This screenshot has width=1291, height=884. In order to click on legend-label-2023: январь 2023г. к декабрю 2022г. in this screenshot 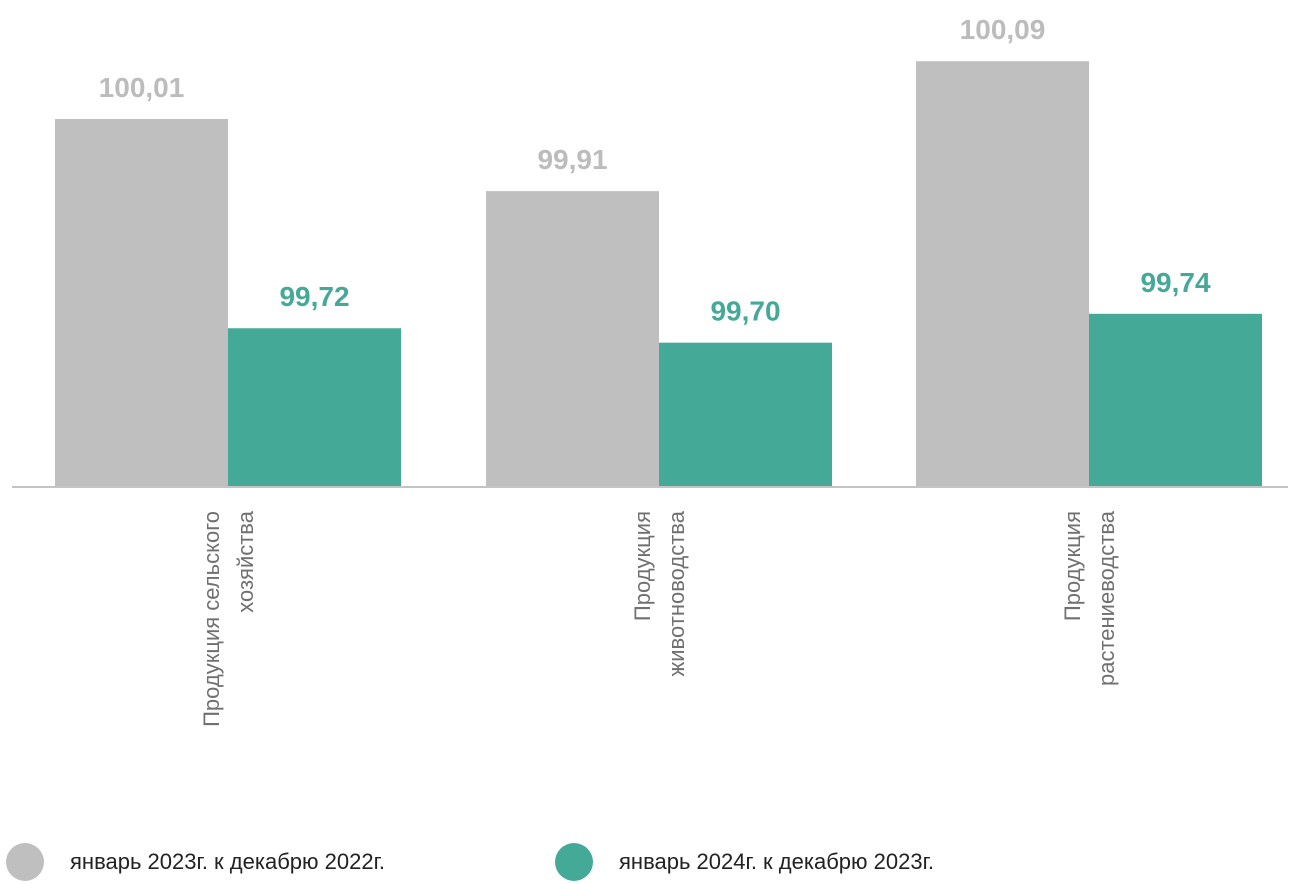, I will do `click(228, 861)`.